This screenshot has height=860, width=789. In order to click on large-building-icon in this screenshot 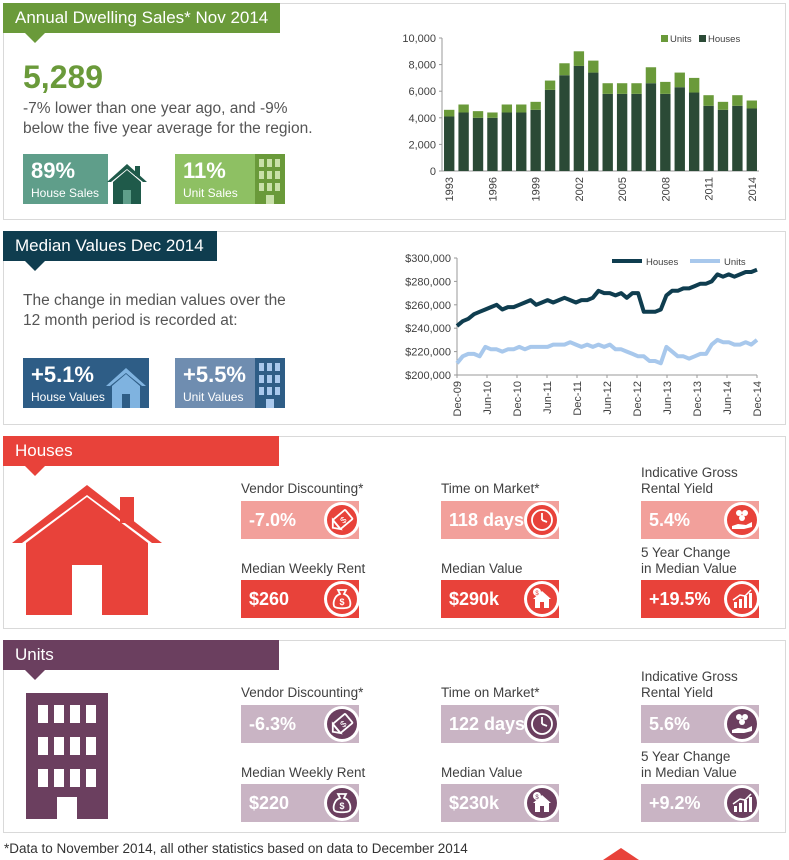, I will do `click(67, 756)`.